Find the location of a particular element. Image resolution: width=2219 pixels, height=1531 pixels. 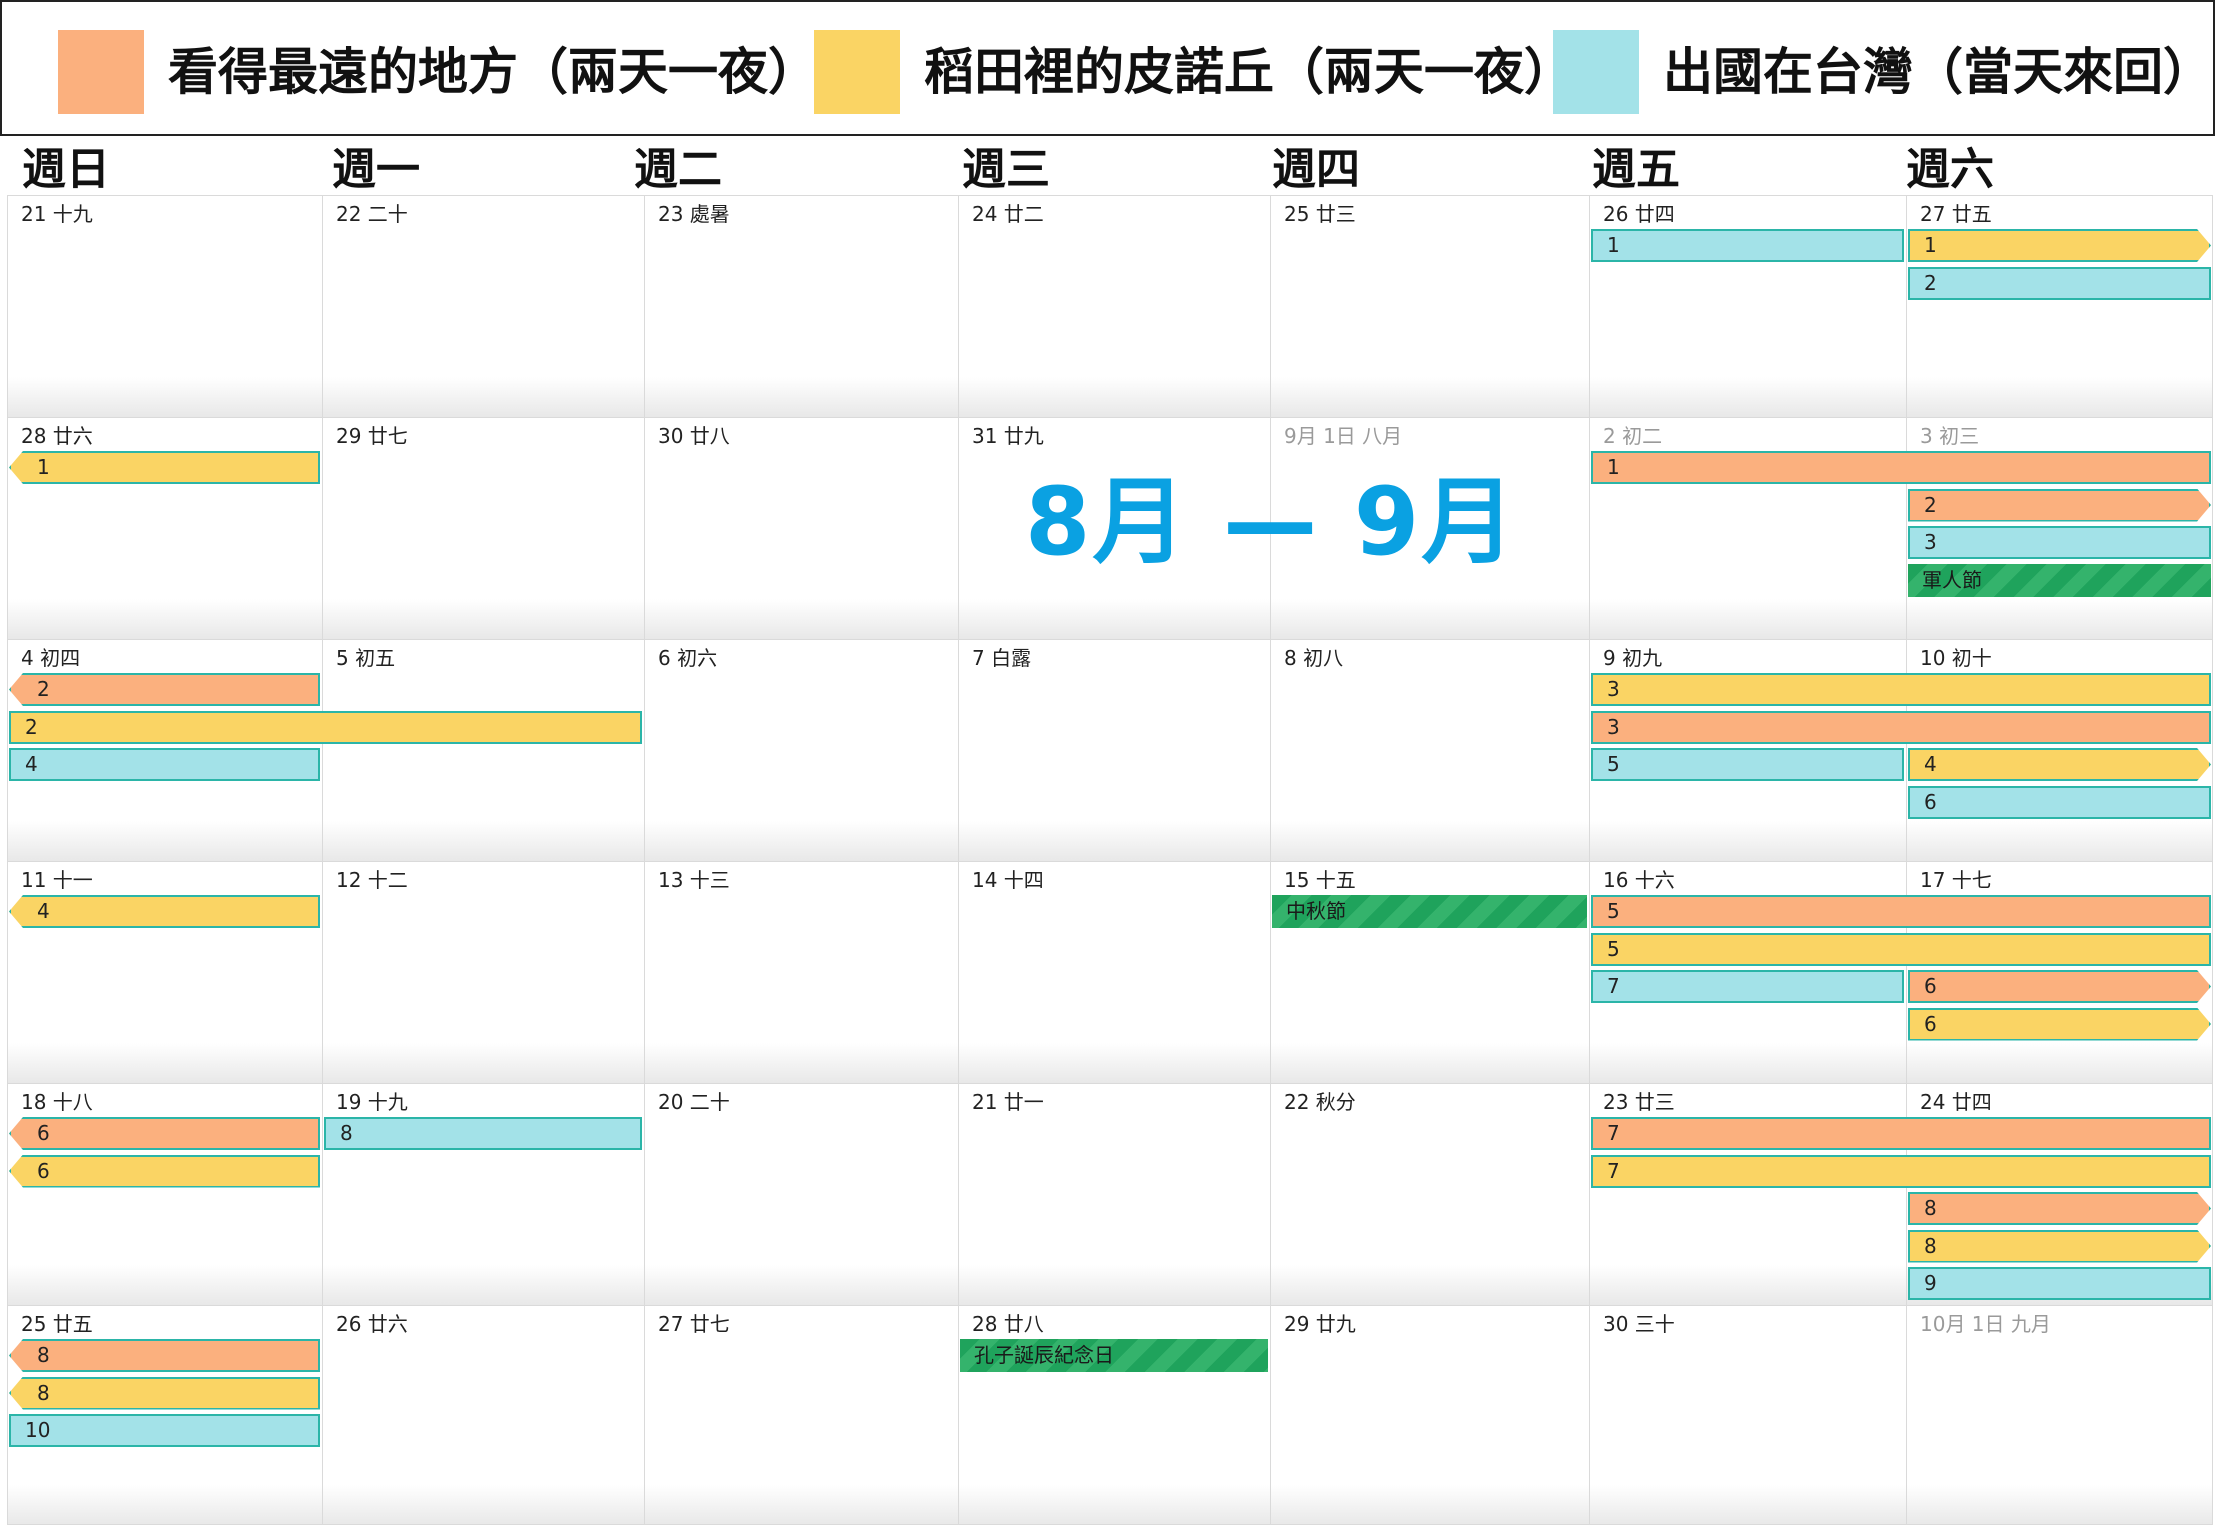

day-cell-label: 14 十四 is located at coordinates (1008, 880).